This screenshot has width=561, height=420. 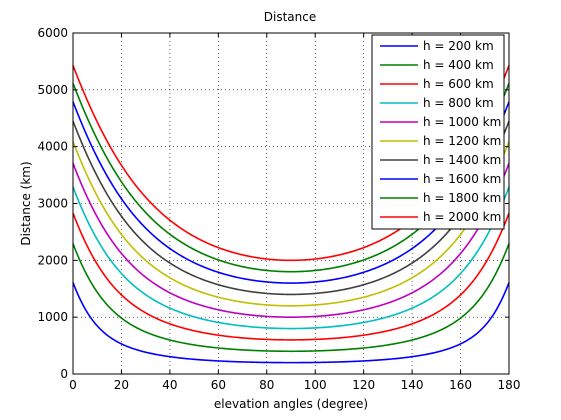 I want to click on legend-label: h = 400 km, so click(x=458, y=65).